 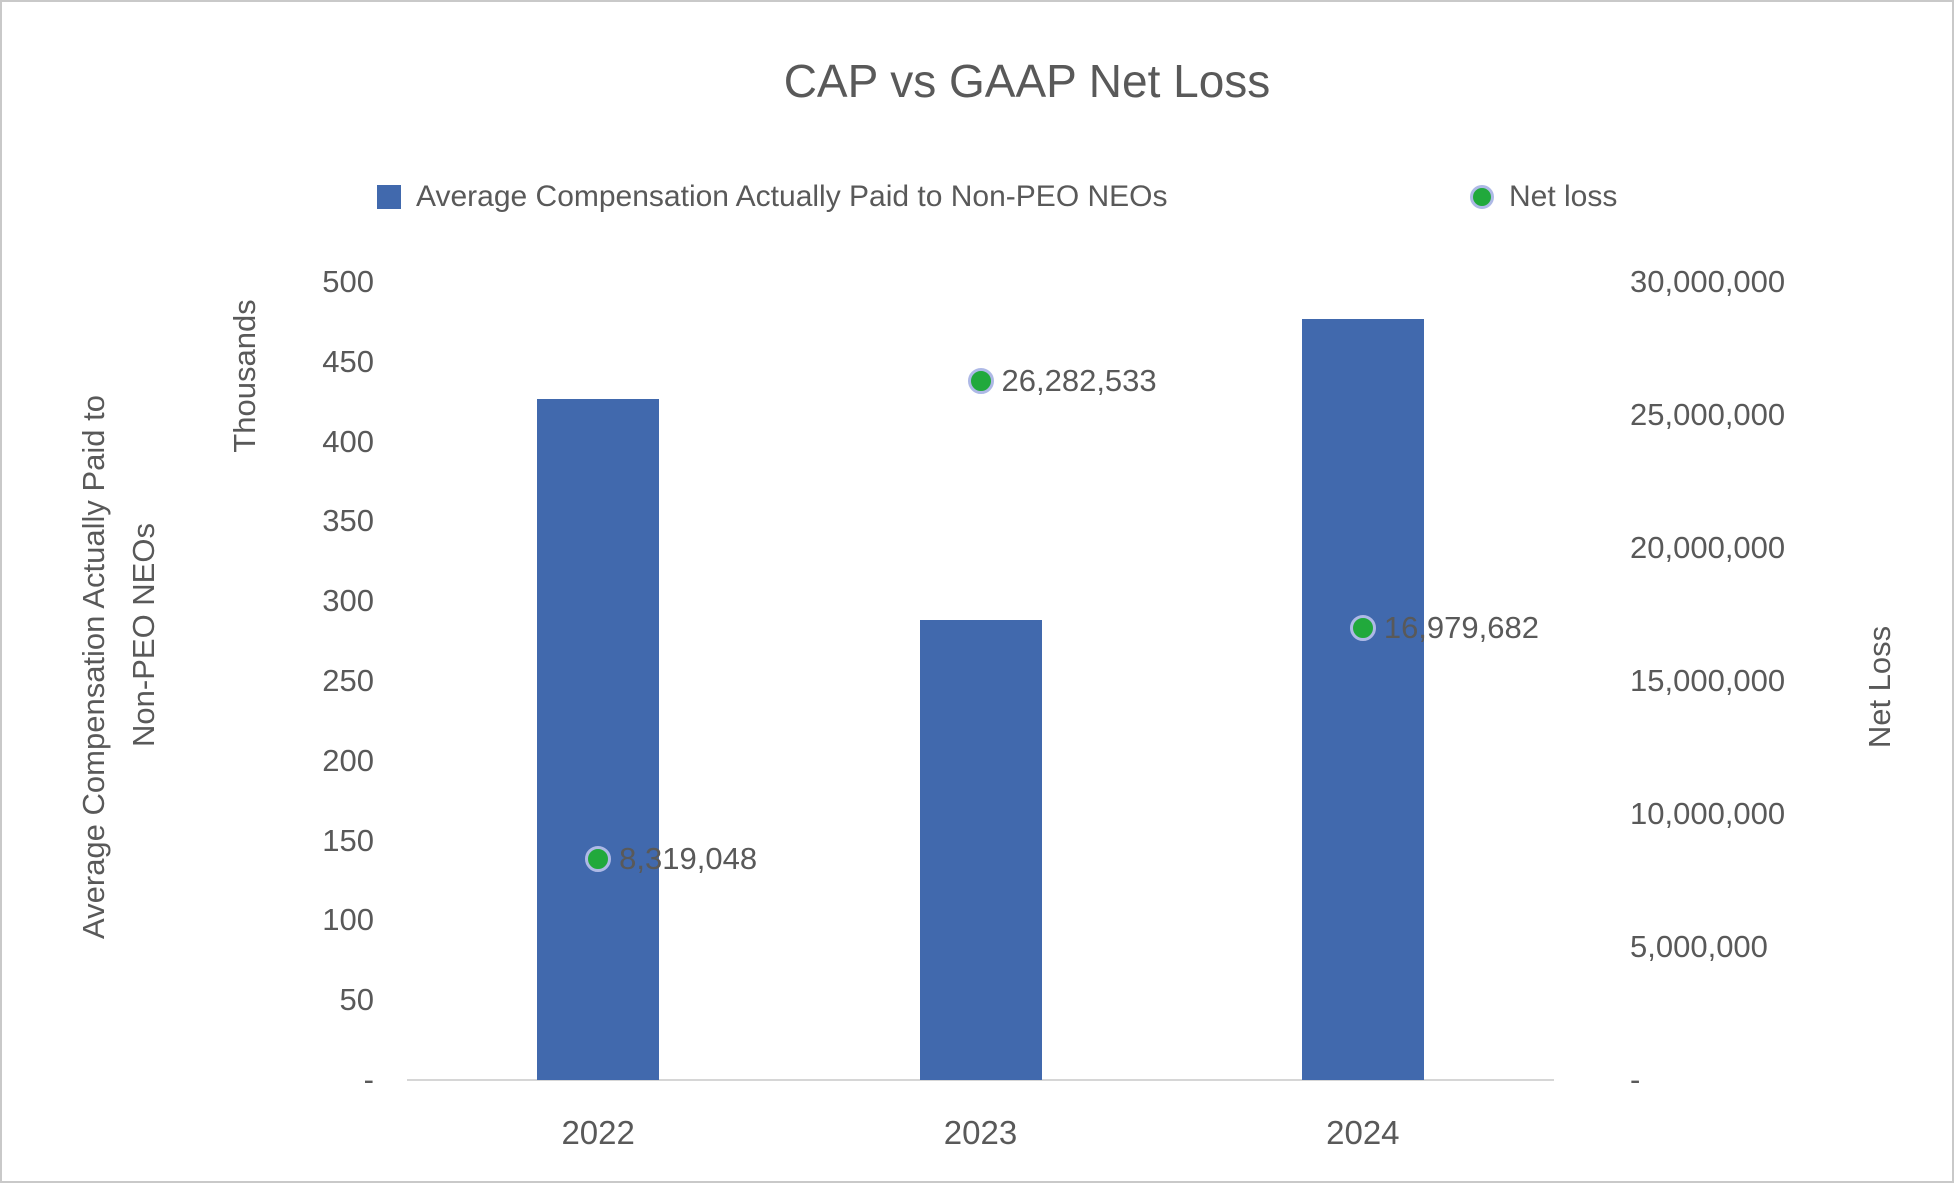 I want to click on left-axis-tick-50: 50, so click(x=356, y=1000).